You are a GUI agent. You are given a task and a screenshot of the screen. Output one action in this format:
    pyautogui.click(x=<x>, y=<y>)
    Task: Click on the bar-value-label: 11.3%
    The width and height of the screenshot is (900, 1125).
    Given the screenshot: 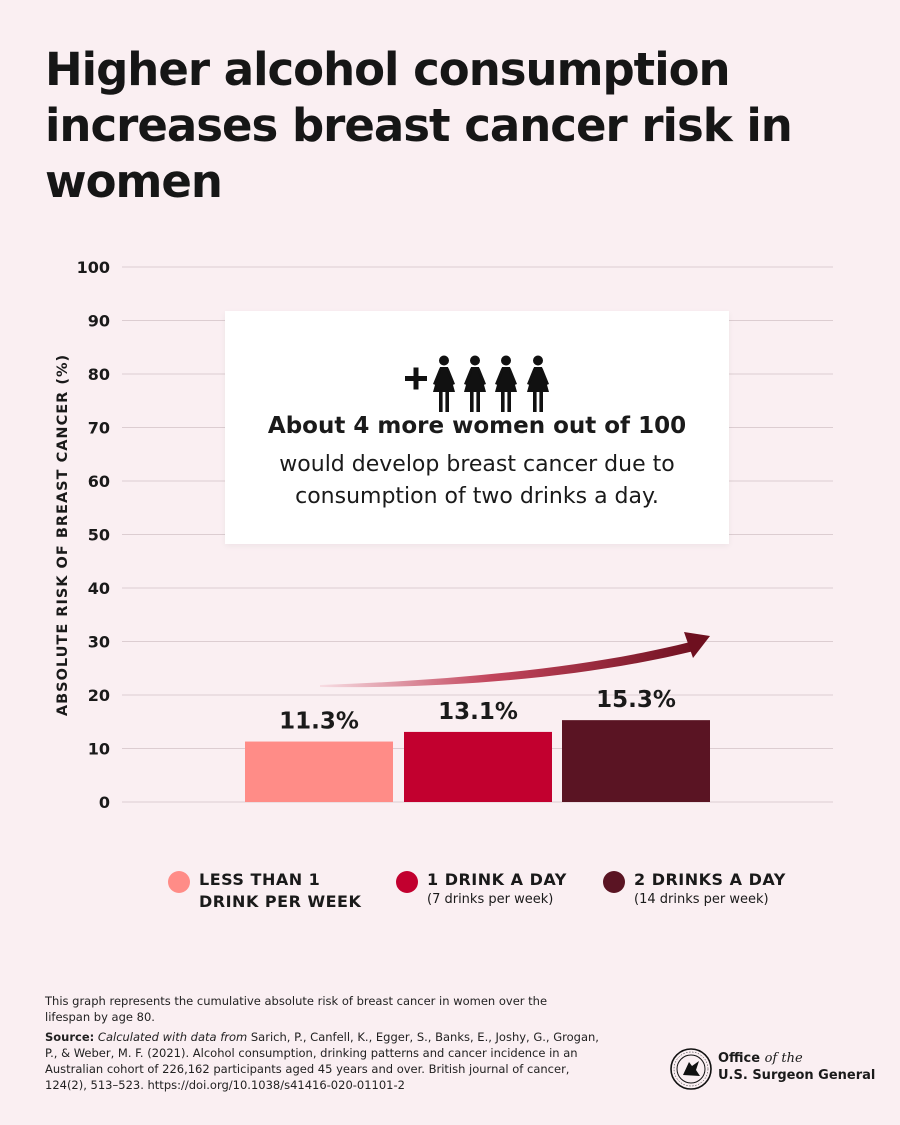 What is the action you would take?
    pyautogui.click(x=319, y=722)
    